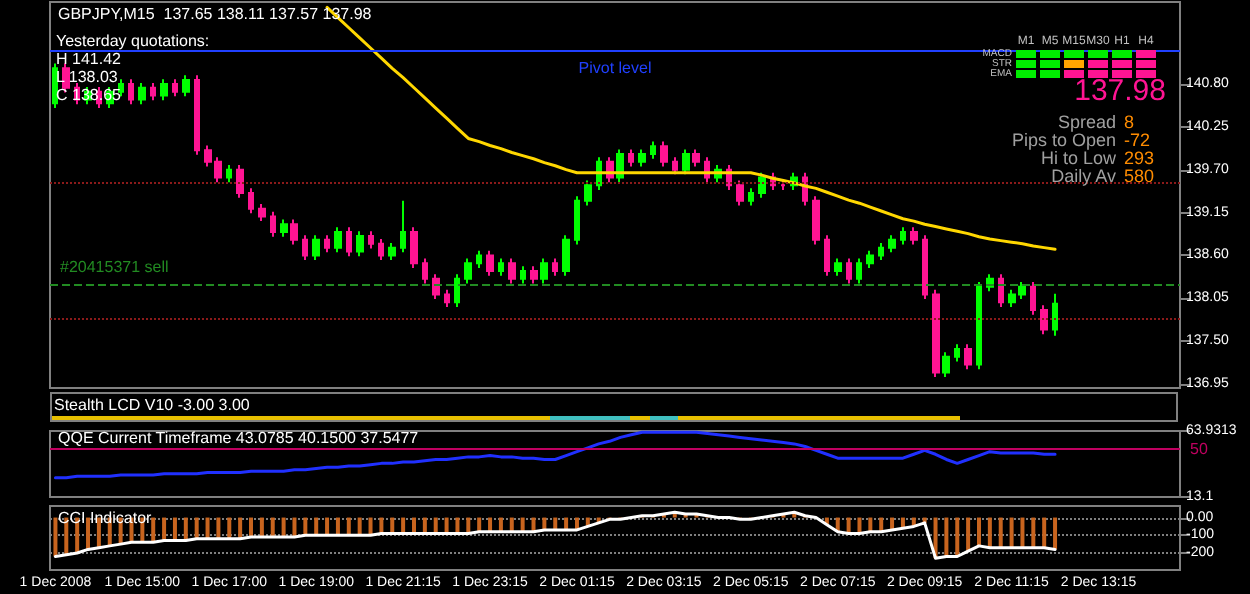 The width and height of the screenshot is (1250, 594). What do you see at coordinates (133, 41) in the screenshot?
I see `annotation: Yesterday quotations:` at bounding box center [133, 41].